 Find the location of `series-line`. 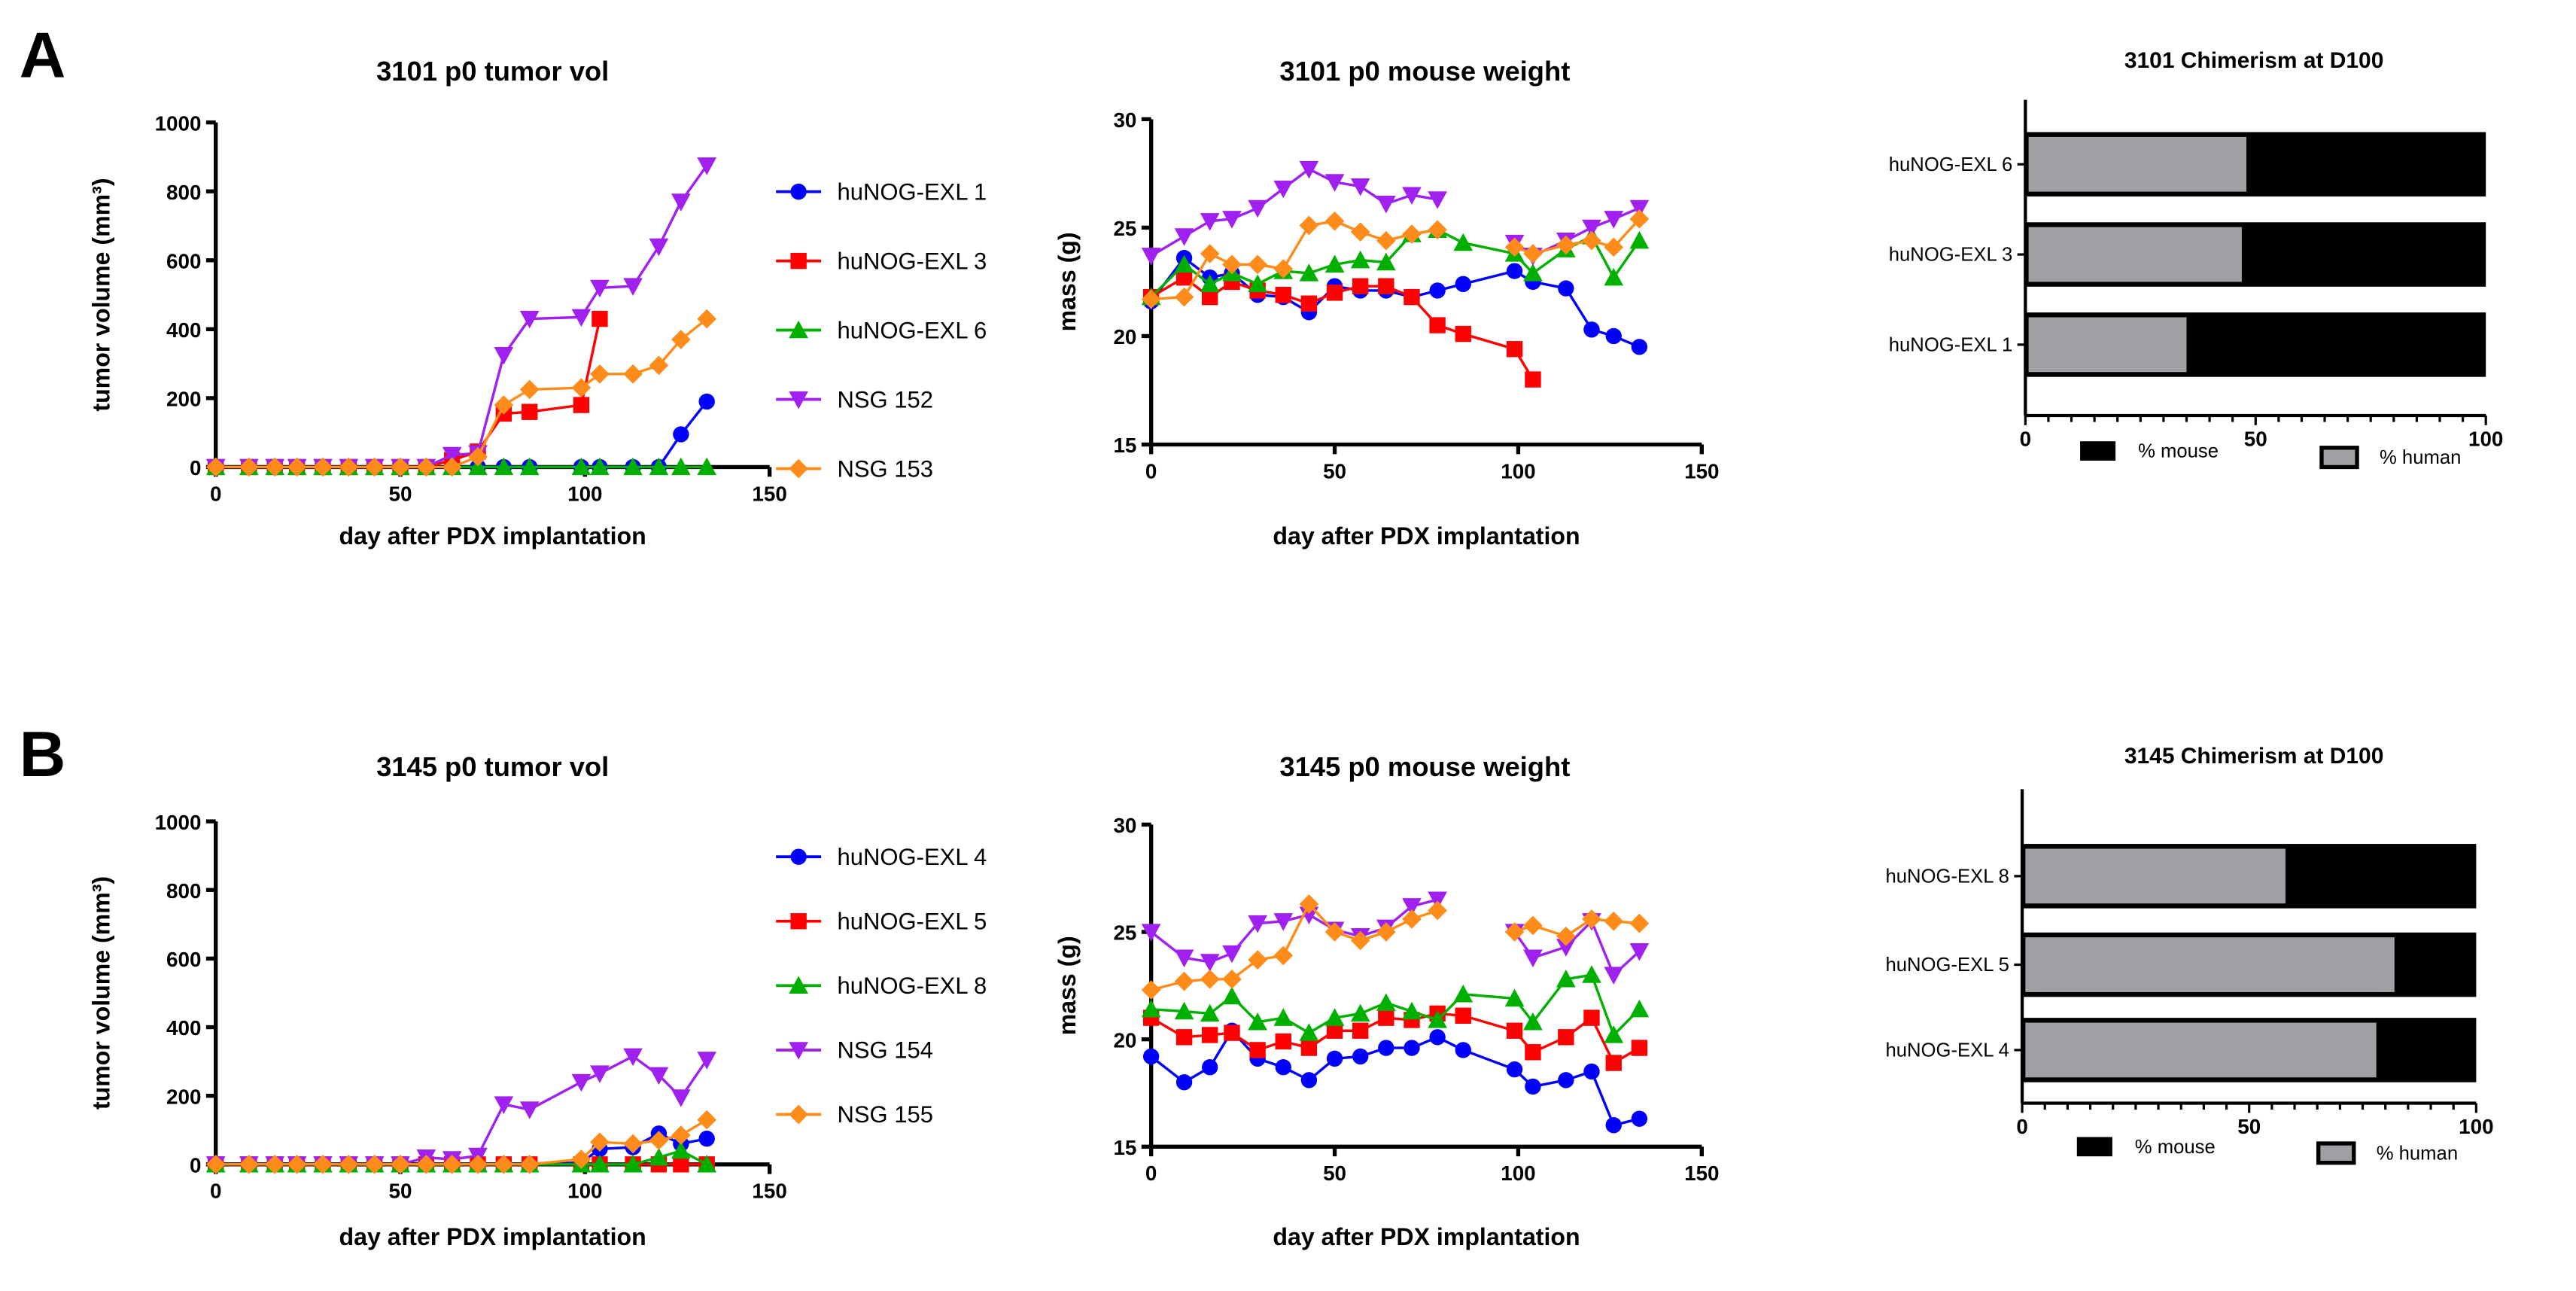

series-line is located at coordinates (408, 393).